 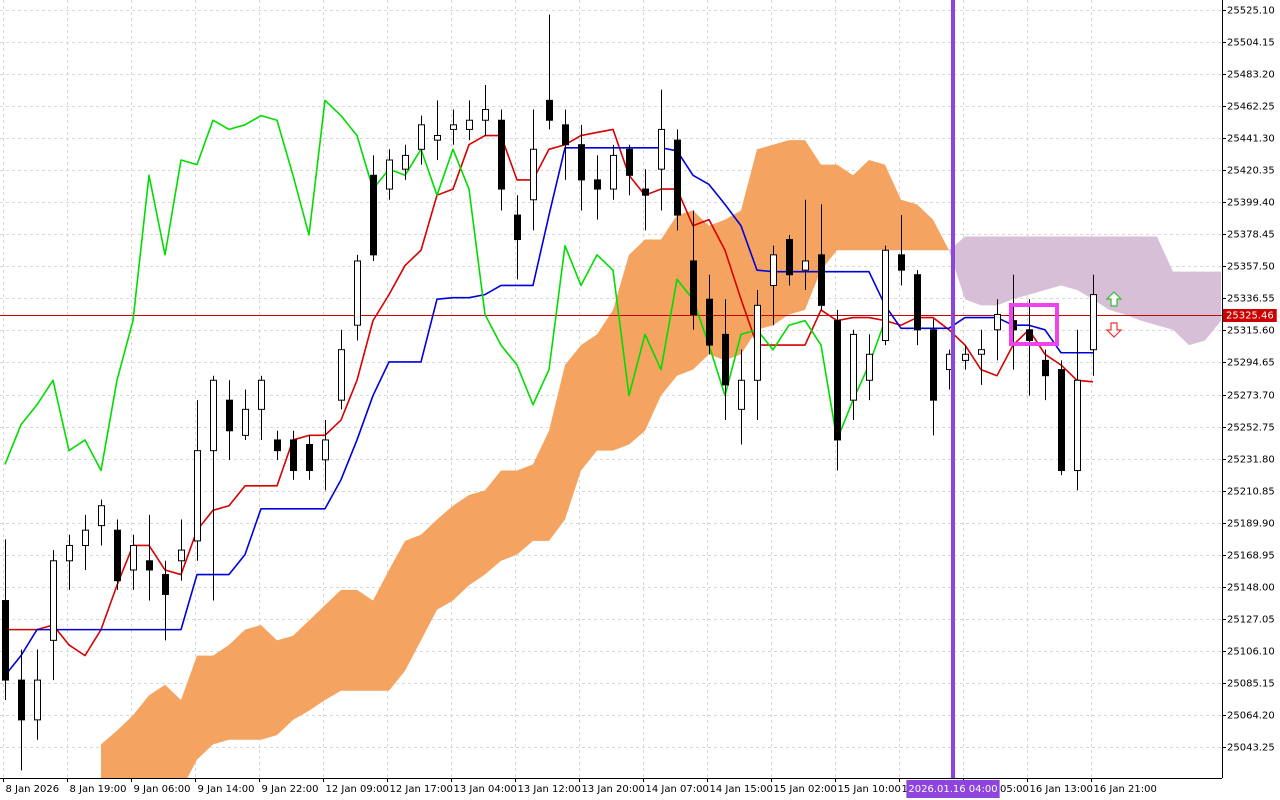 I want to click on y-tick-label: 25273.70, so click(x=1251, y=396).